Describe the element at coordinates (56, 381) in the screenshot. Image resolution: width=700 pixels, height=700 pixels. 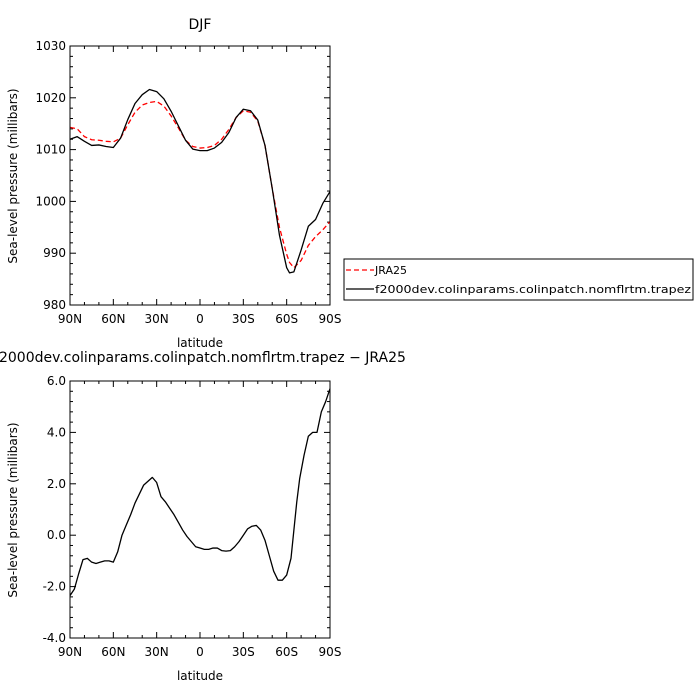
I see `bottom-y-tick-label: 6.0` at that location.